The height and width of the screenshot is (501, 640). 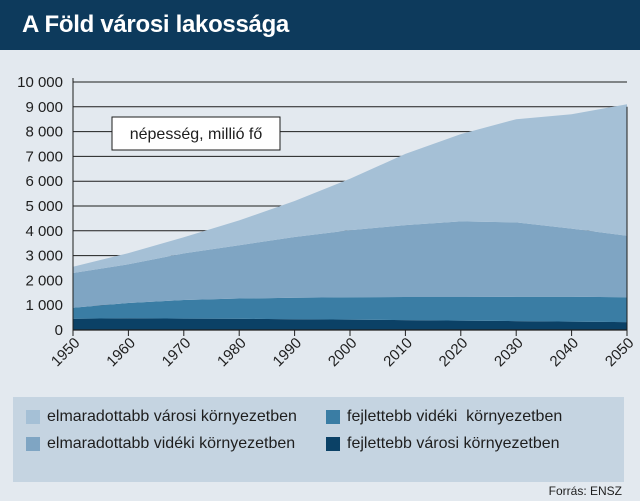 I want to click on y-tick-label: 5 000, so click(x=44, y=206).